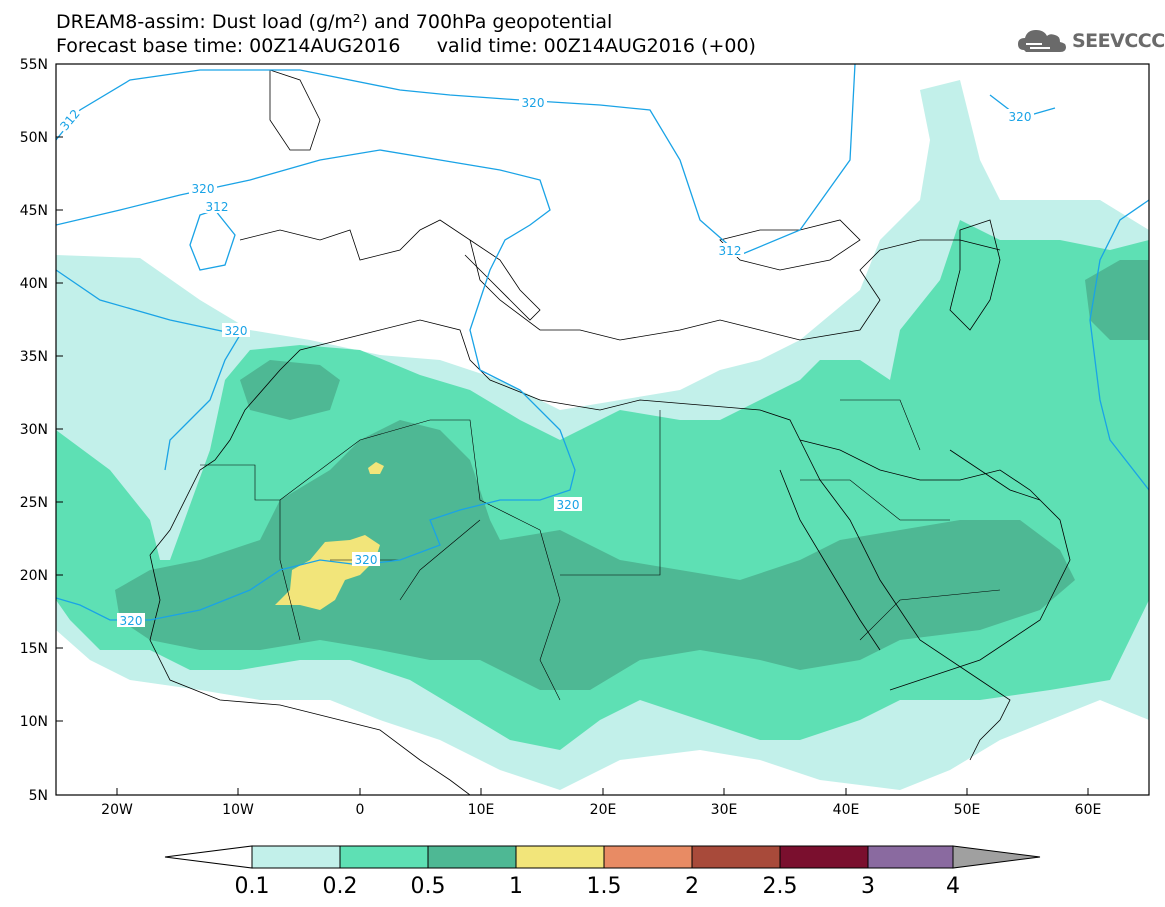  Describe the element at coordinates (868, 886) in the screenshot. I see `colorbar-tick: 3` at that location.